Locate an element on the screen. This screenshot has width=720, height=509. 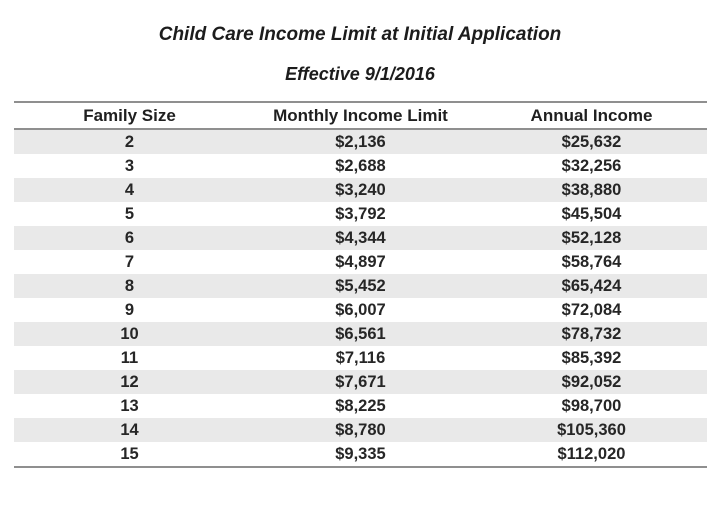
table-row: 14 $8,780 $105,360 is located at coordinates (360, 430).